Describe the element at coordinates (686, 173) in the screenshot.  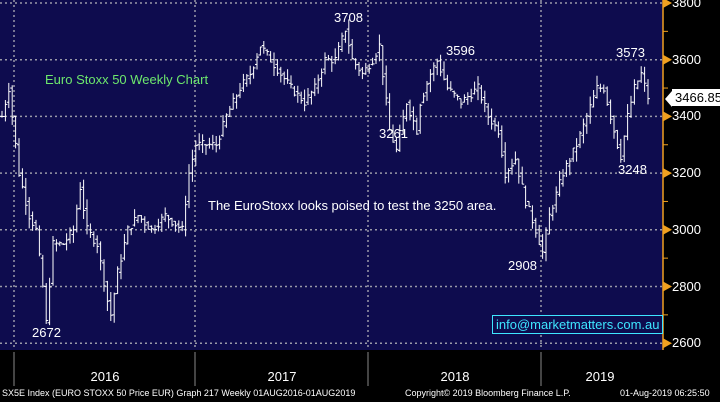
I see `y-tick-label: 3200` at that location.